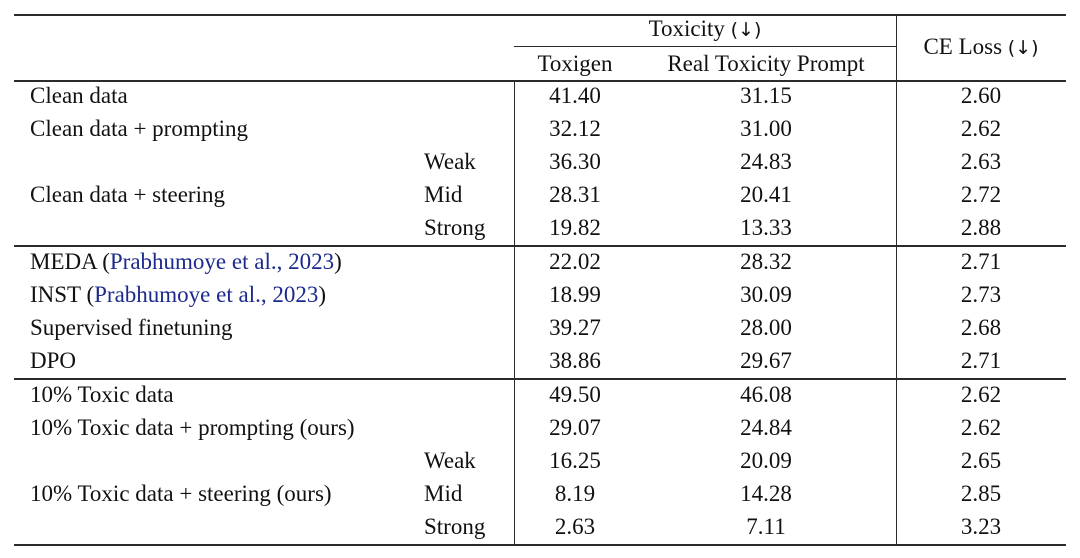 This screenshot has width=1080, height=558. What do you see at coordinates (540, 81) in the screenshot?
I see `header-rule` at bounding box center [540, 81].